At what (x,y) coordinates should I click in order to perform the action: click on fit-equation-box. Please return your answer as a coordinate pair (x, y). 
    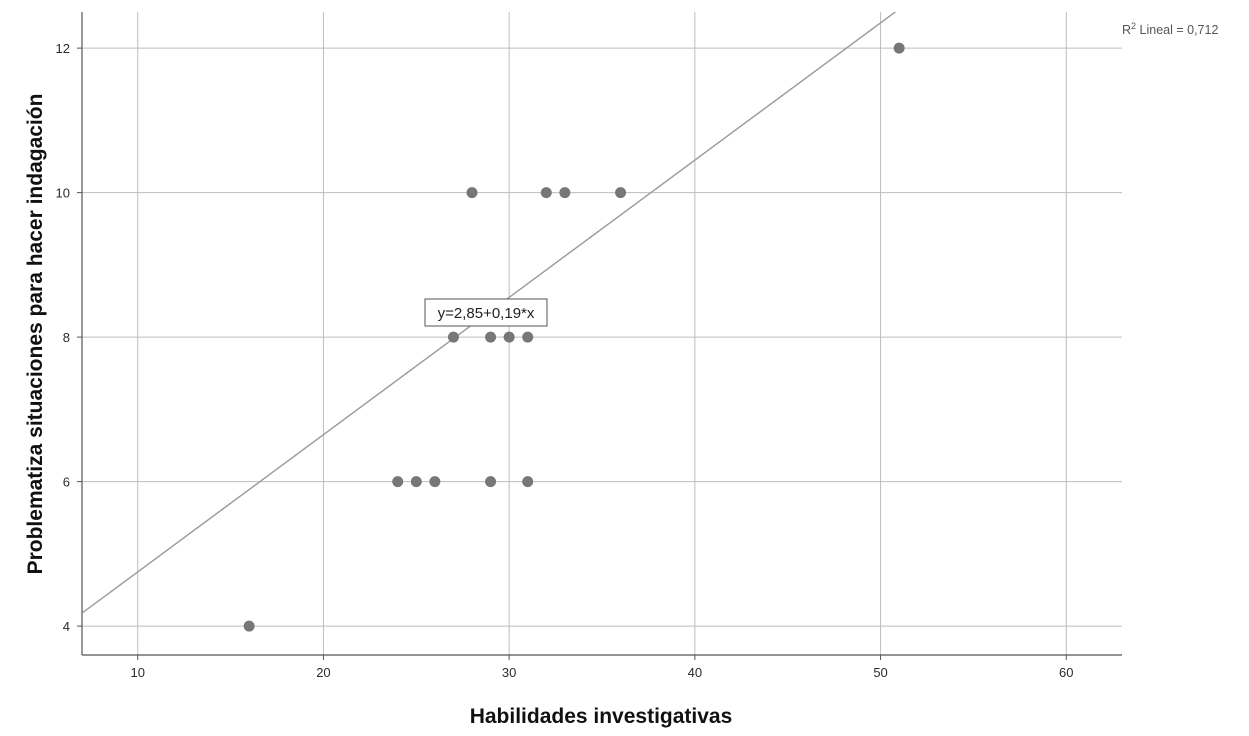
    Looking at the image, I should click on (486, 312).